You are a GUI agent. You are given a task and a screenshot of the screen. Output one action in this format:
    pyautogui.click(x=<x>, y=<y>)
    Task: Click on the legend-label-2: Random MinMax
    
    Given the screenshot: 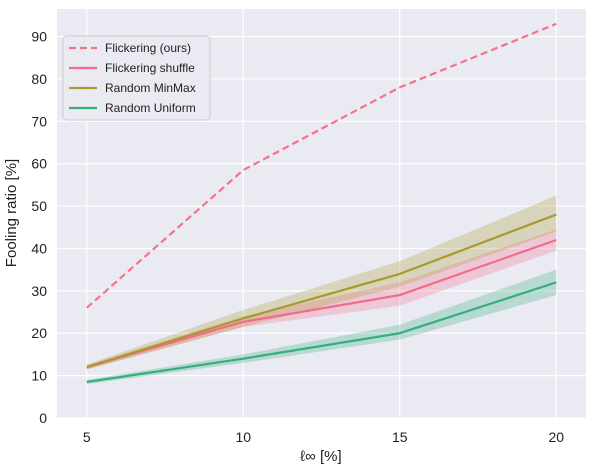 What is the action you would take?
    pyautogui.click(x=150, y=88)
    